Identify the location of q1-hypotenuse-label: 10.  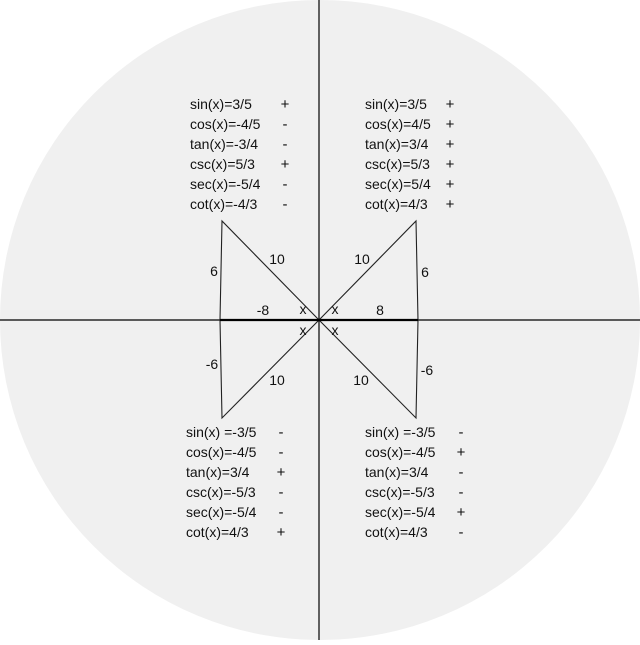
(362, 259).